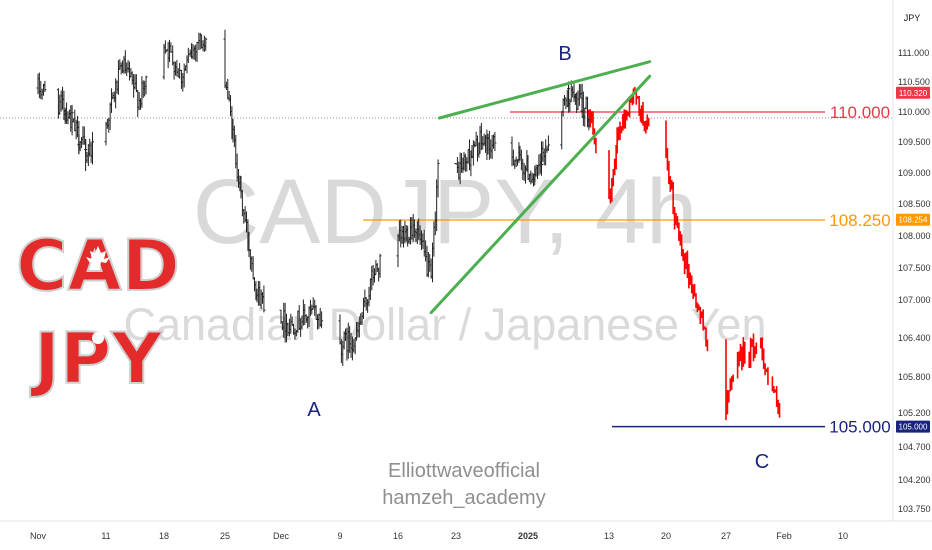  What do you see at coordinates (339, 536) in the screenshot?
I see `time-tick-label: 9` at bounding box center [339, 536].